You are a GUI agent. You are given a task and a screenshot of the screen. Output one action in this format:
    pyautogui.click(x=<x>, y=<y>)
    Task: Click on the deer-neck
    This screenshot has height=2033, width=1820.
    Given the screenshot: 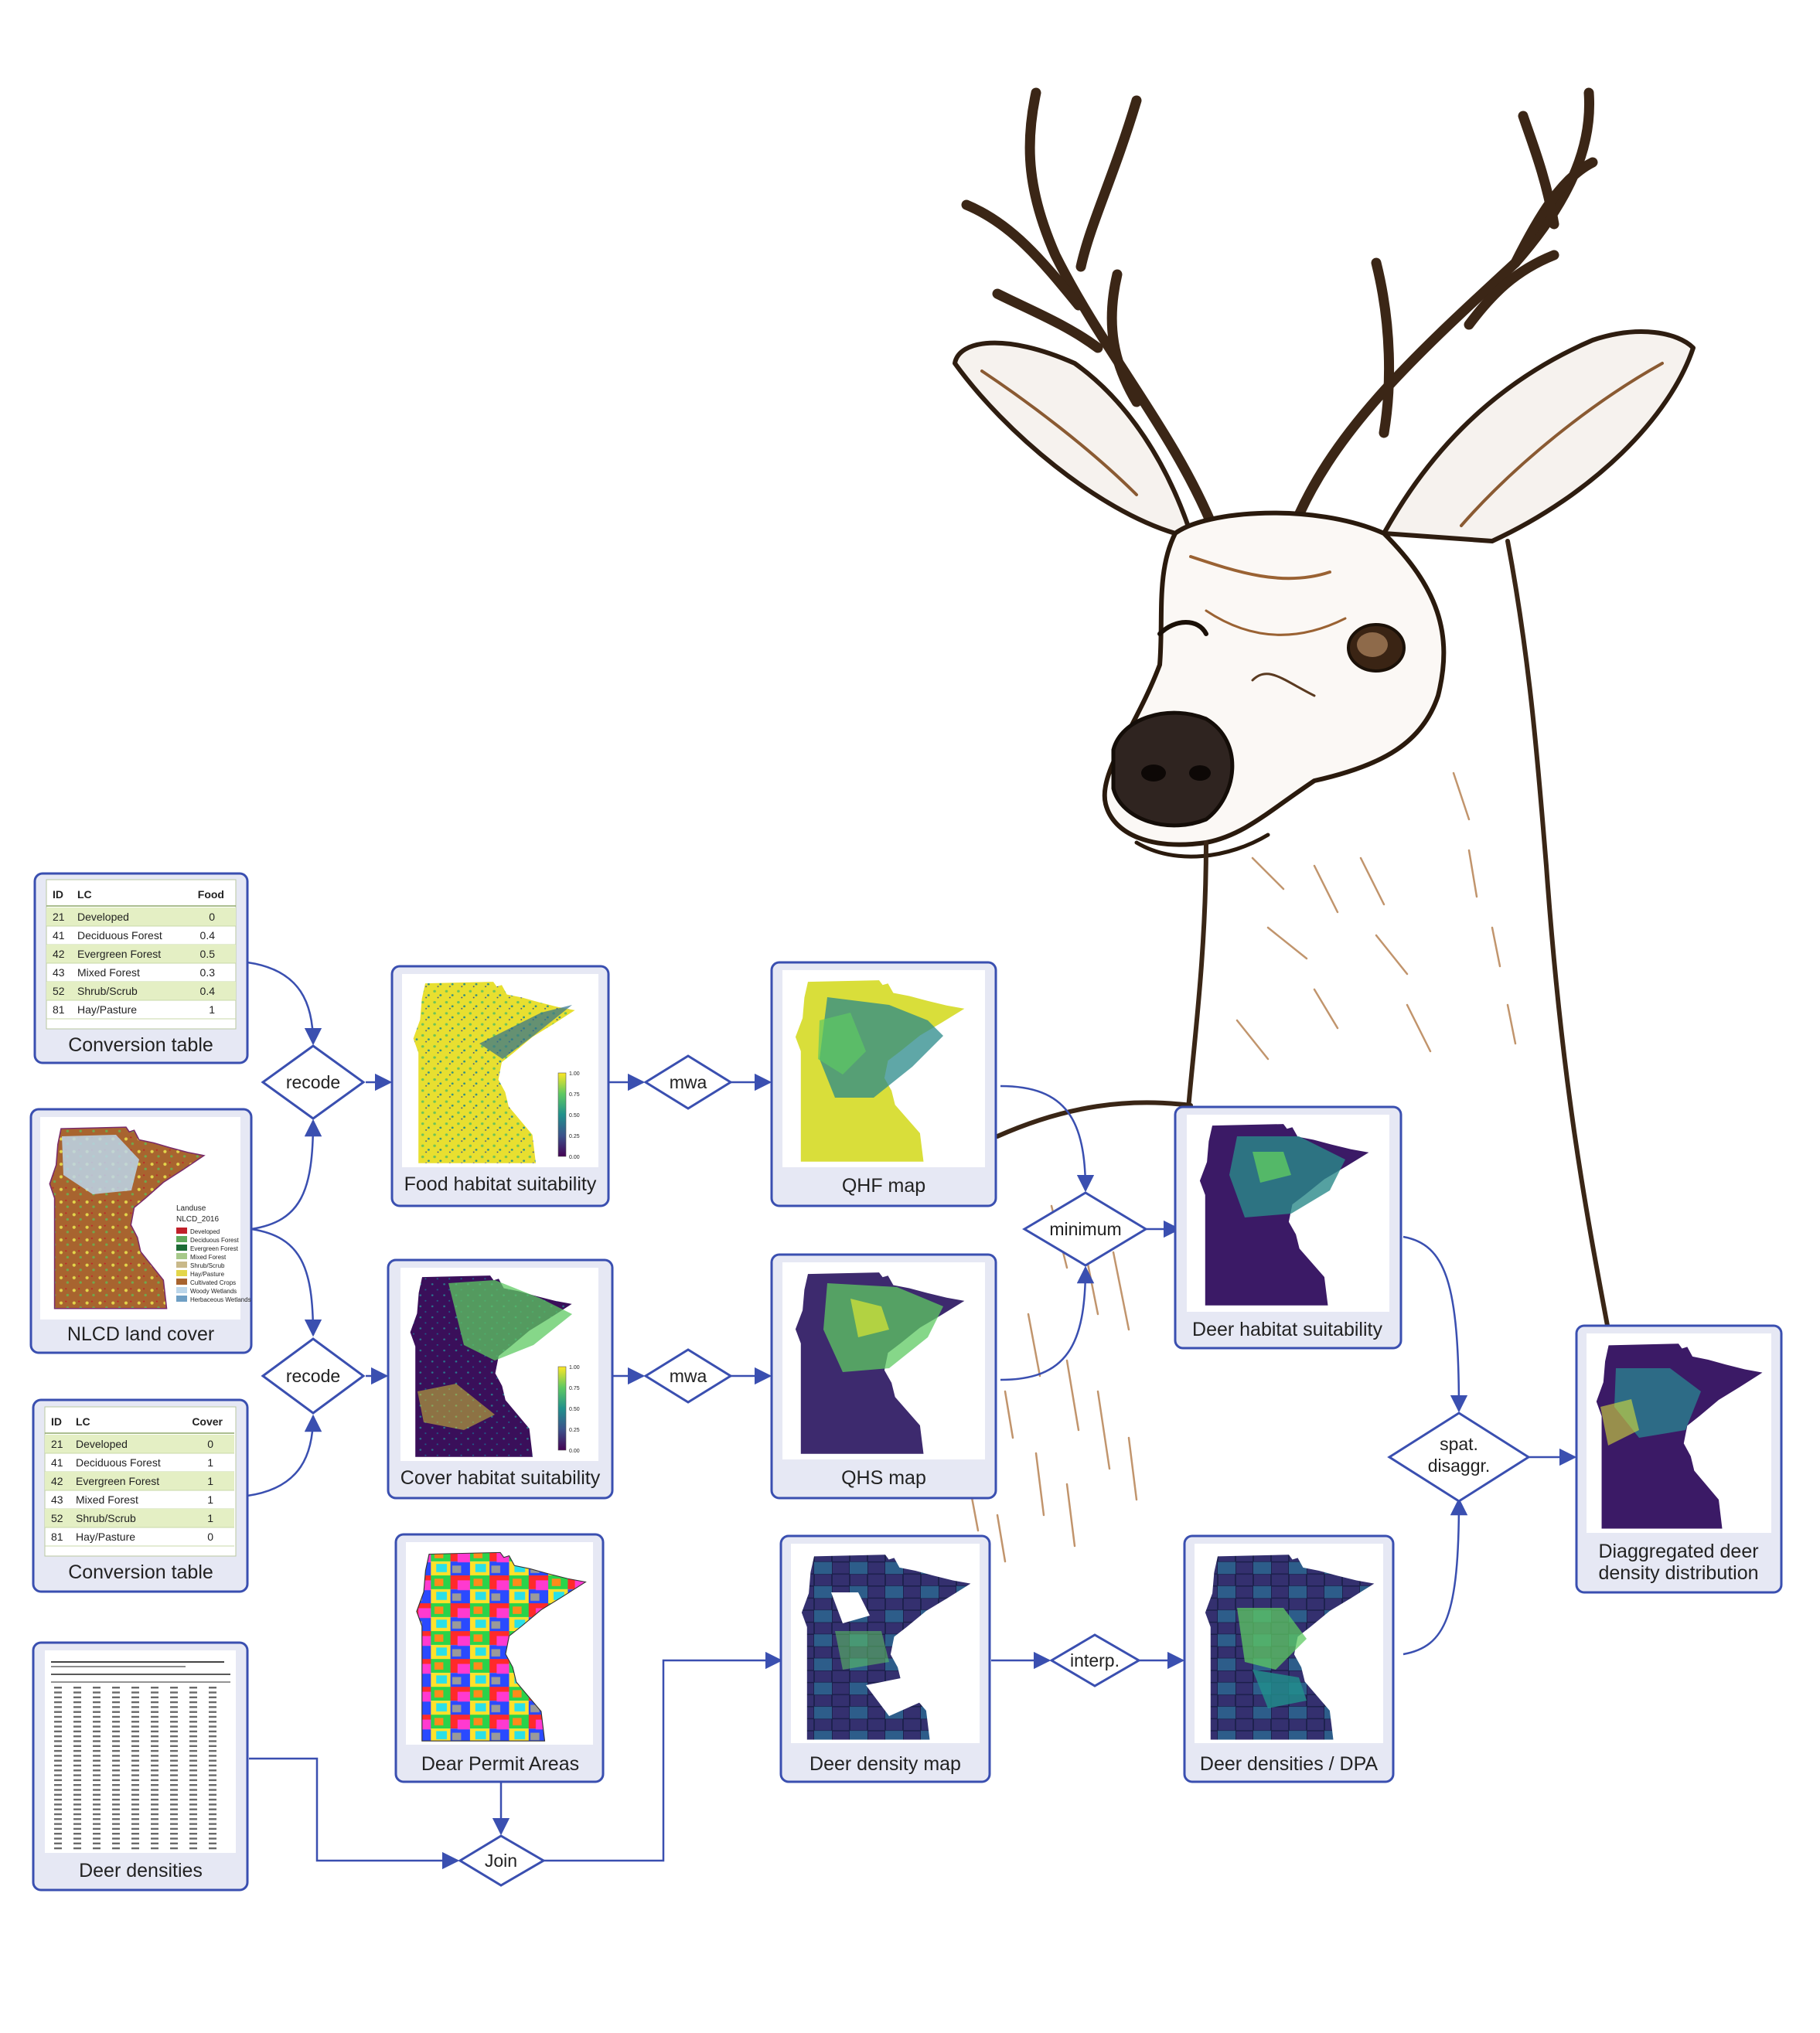 What is the action you would take?
    pyautogui.click(x=1302, y=935)
    